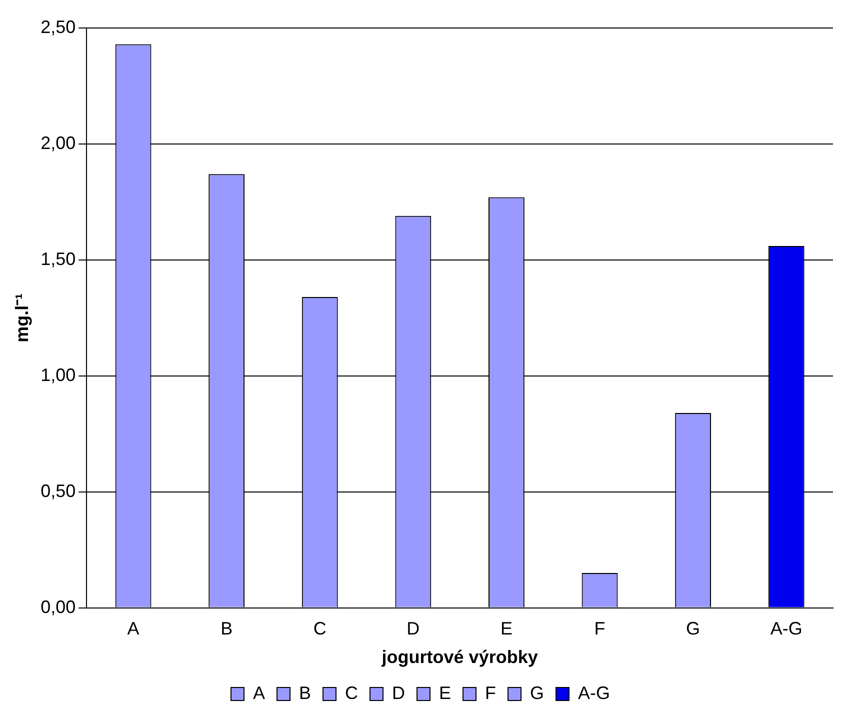 This screenshot has width=861, height=726. What do you see at coordinates (537, 692) in the screenshot?
I see `legend-label: G` at bounding box center [537, 692].